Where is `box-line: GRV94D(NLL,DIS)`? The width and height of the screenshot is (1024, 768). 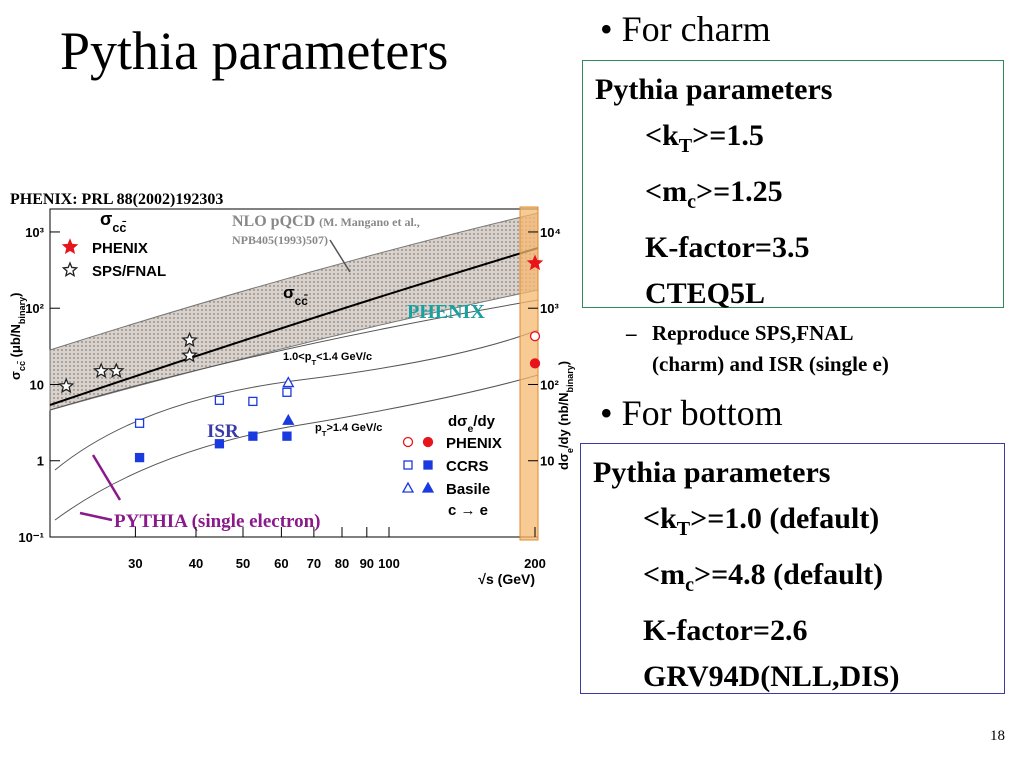 box-line: GRV94D(NLL,DIS) is located at coordinates (798, 677).